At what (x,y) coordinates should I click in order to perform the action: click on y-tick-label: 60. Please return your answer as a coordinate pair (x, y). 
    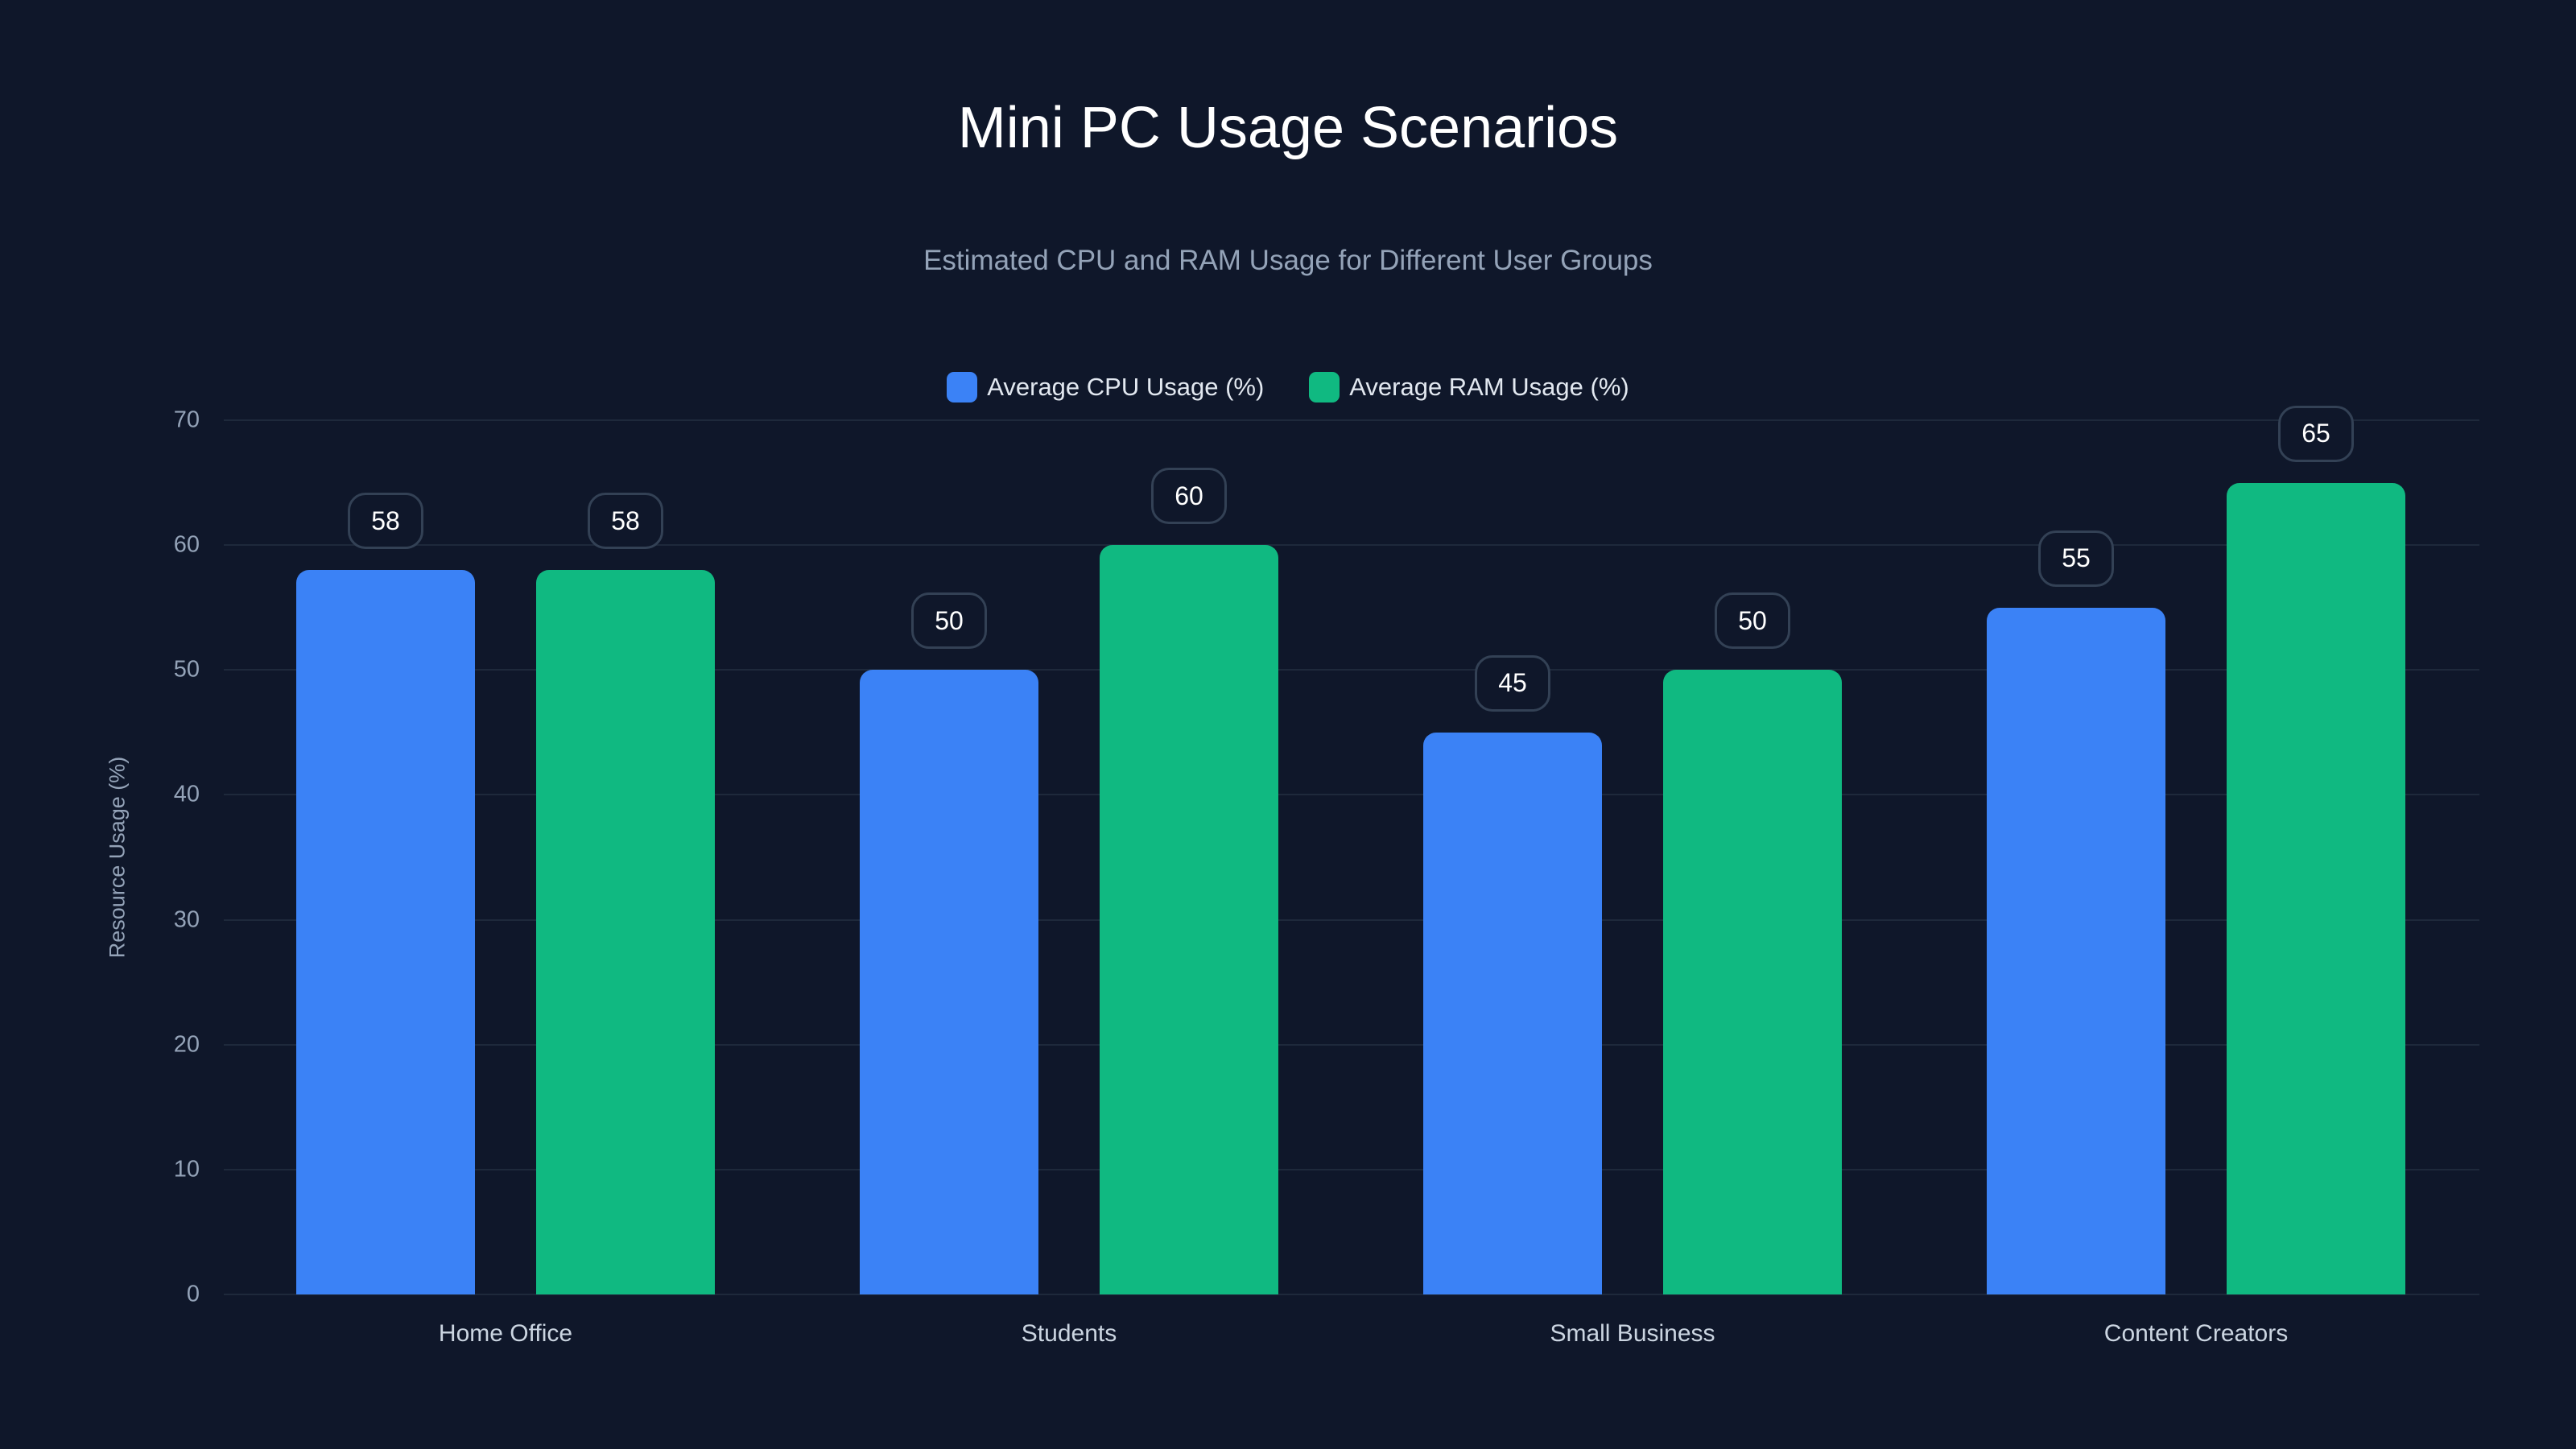
    Looking at the image, I should click on (186, 544).